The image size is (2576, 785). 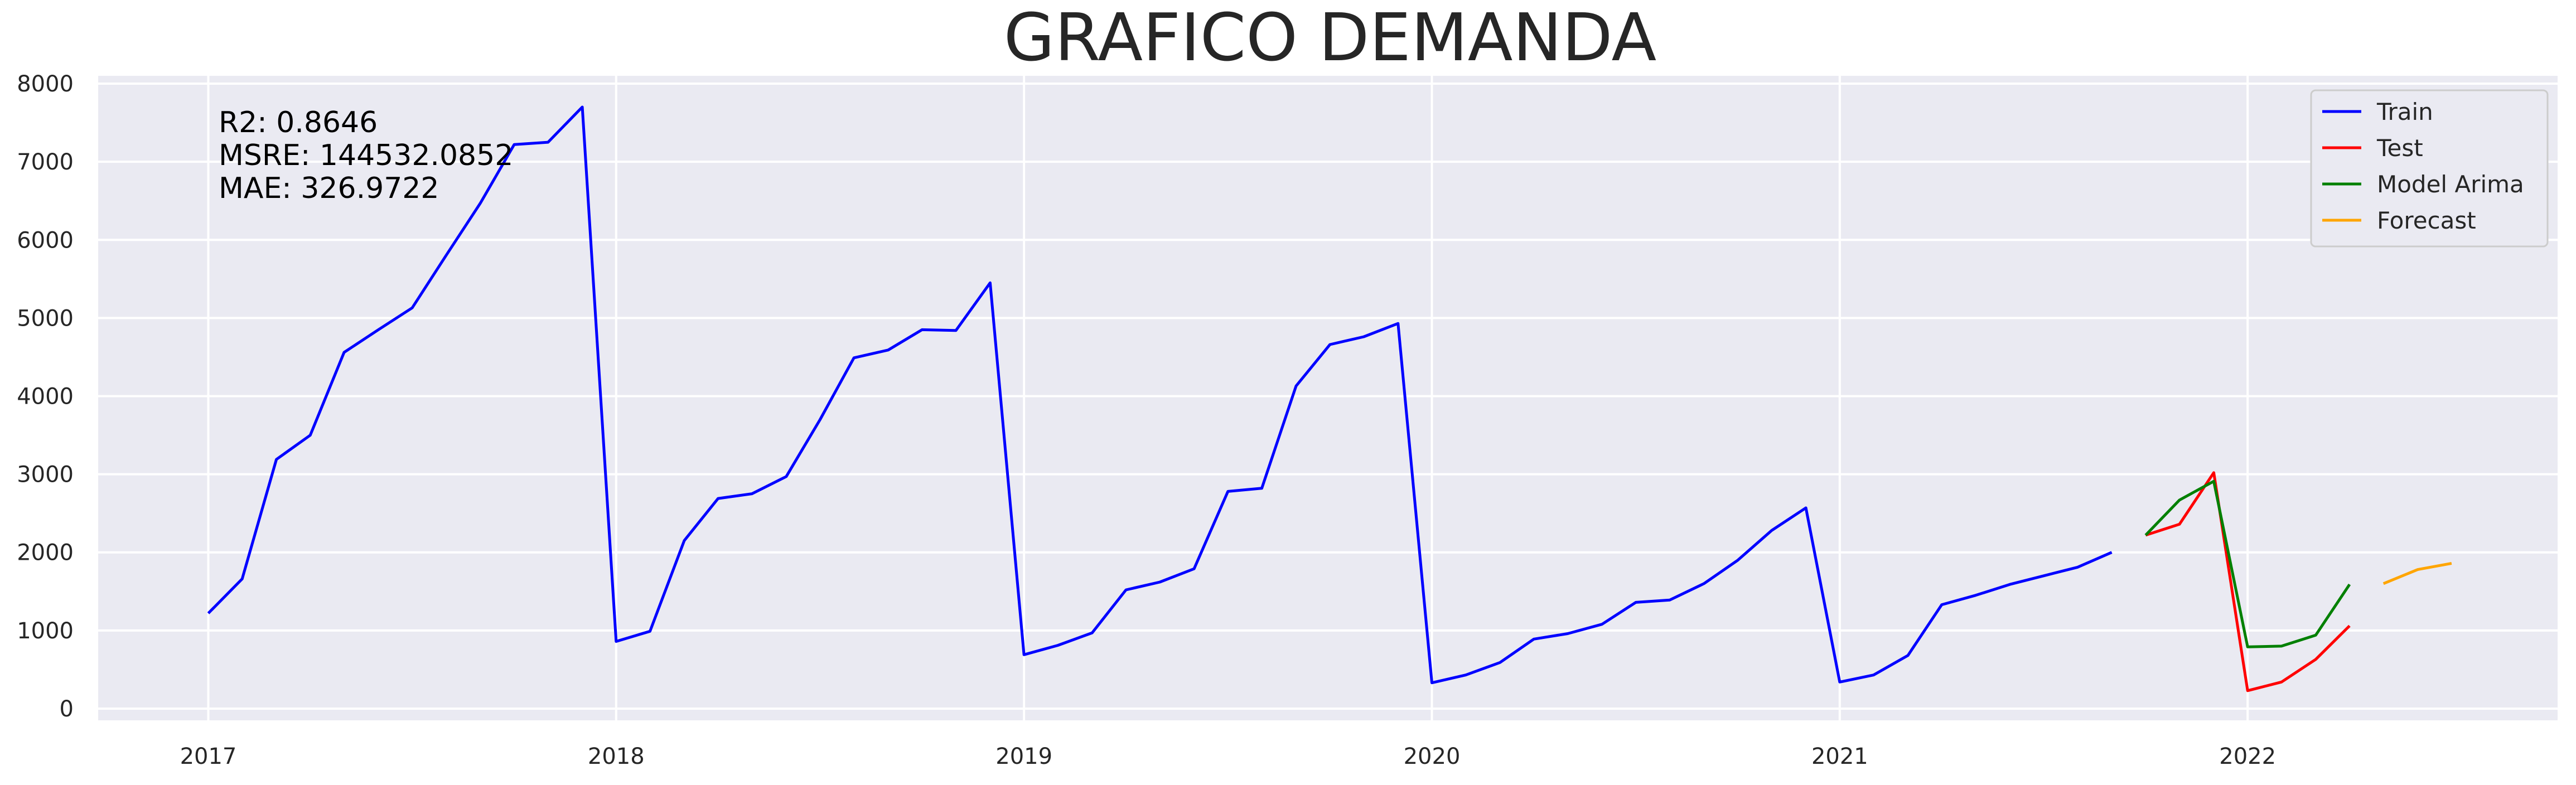 What do you see at coordinates (2427, 220) in the screenshot?
I see `legend-label-forecast: Forecast` at bounding box center [2427, 220].